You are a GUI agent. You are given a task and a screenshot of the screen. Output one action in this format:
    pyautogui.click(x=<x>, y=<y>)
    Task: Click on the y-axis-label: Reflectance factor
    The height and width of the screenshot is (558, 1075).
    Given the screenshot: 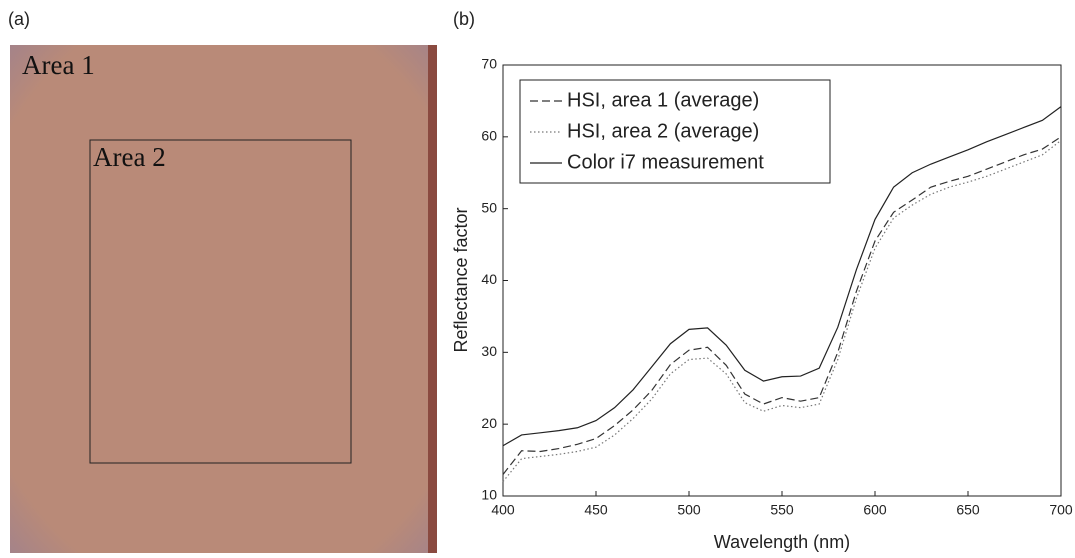 What is the action you would take?
    pyautogui.click(x=461, y=279)
    